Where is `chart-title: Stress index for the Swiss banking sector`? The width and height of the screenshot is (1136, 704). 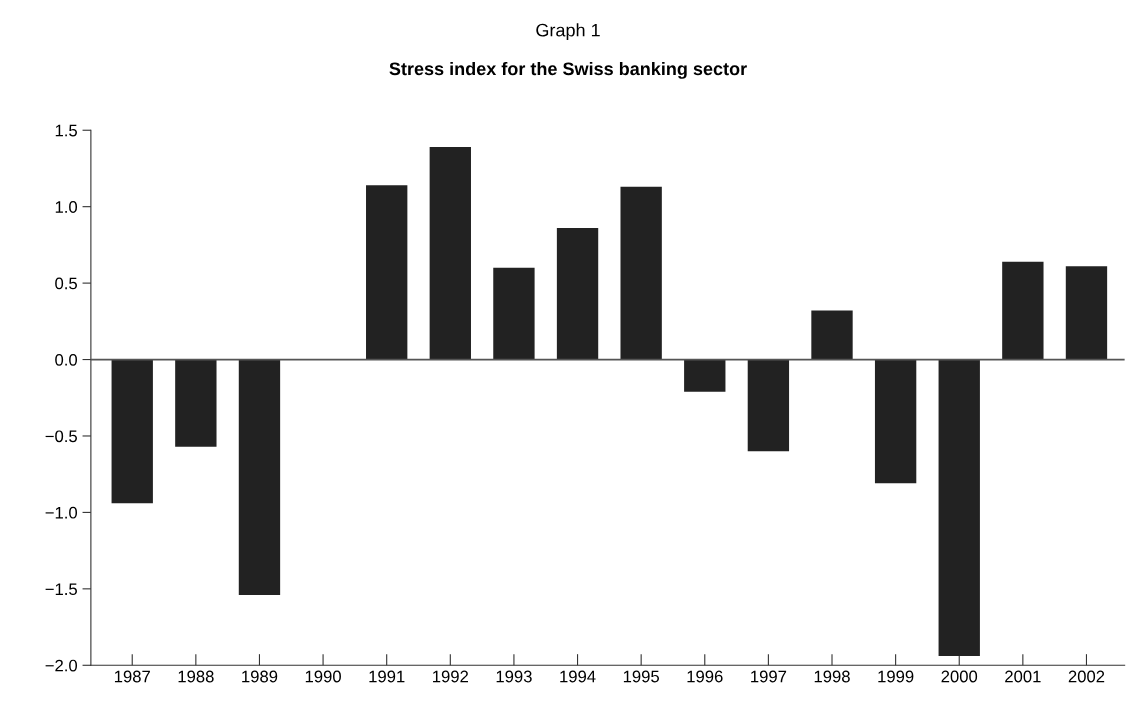 chart-title: Stress index for the Swiss banking sector is located at coordinates (568, 70).